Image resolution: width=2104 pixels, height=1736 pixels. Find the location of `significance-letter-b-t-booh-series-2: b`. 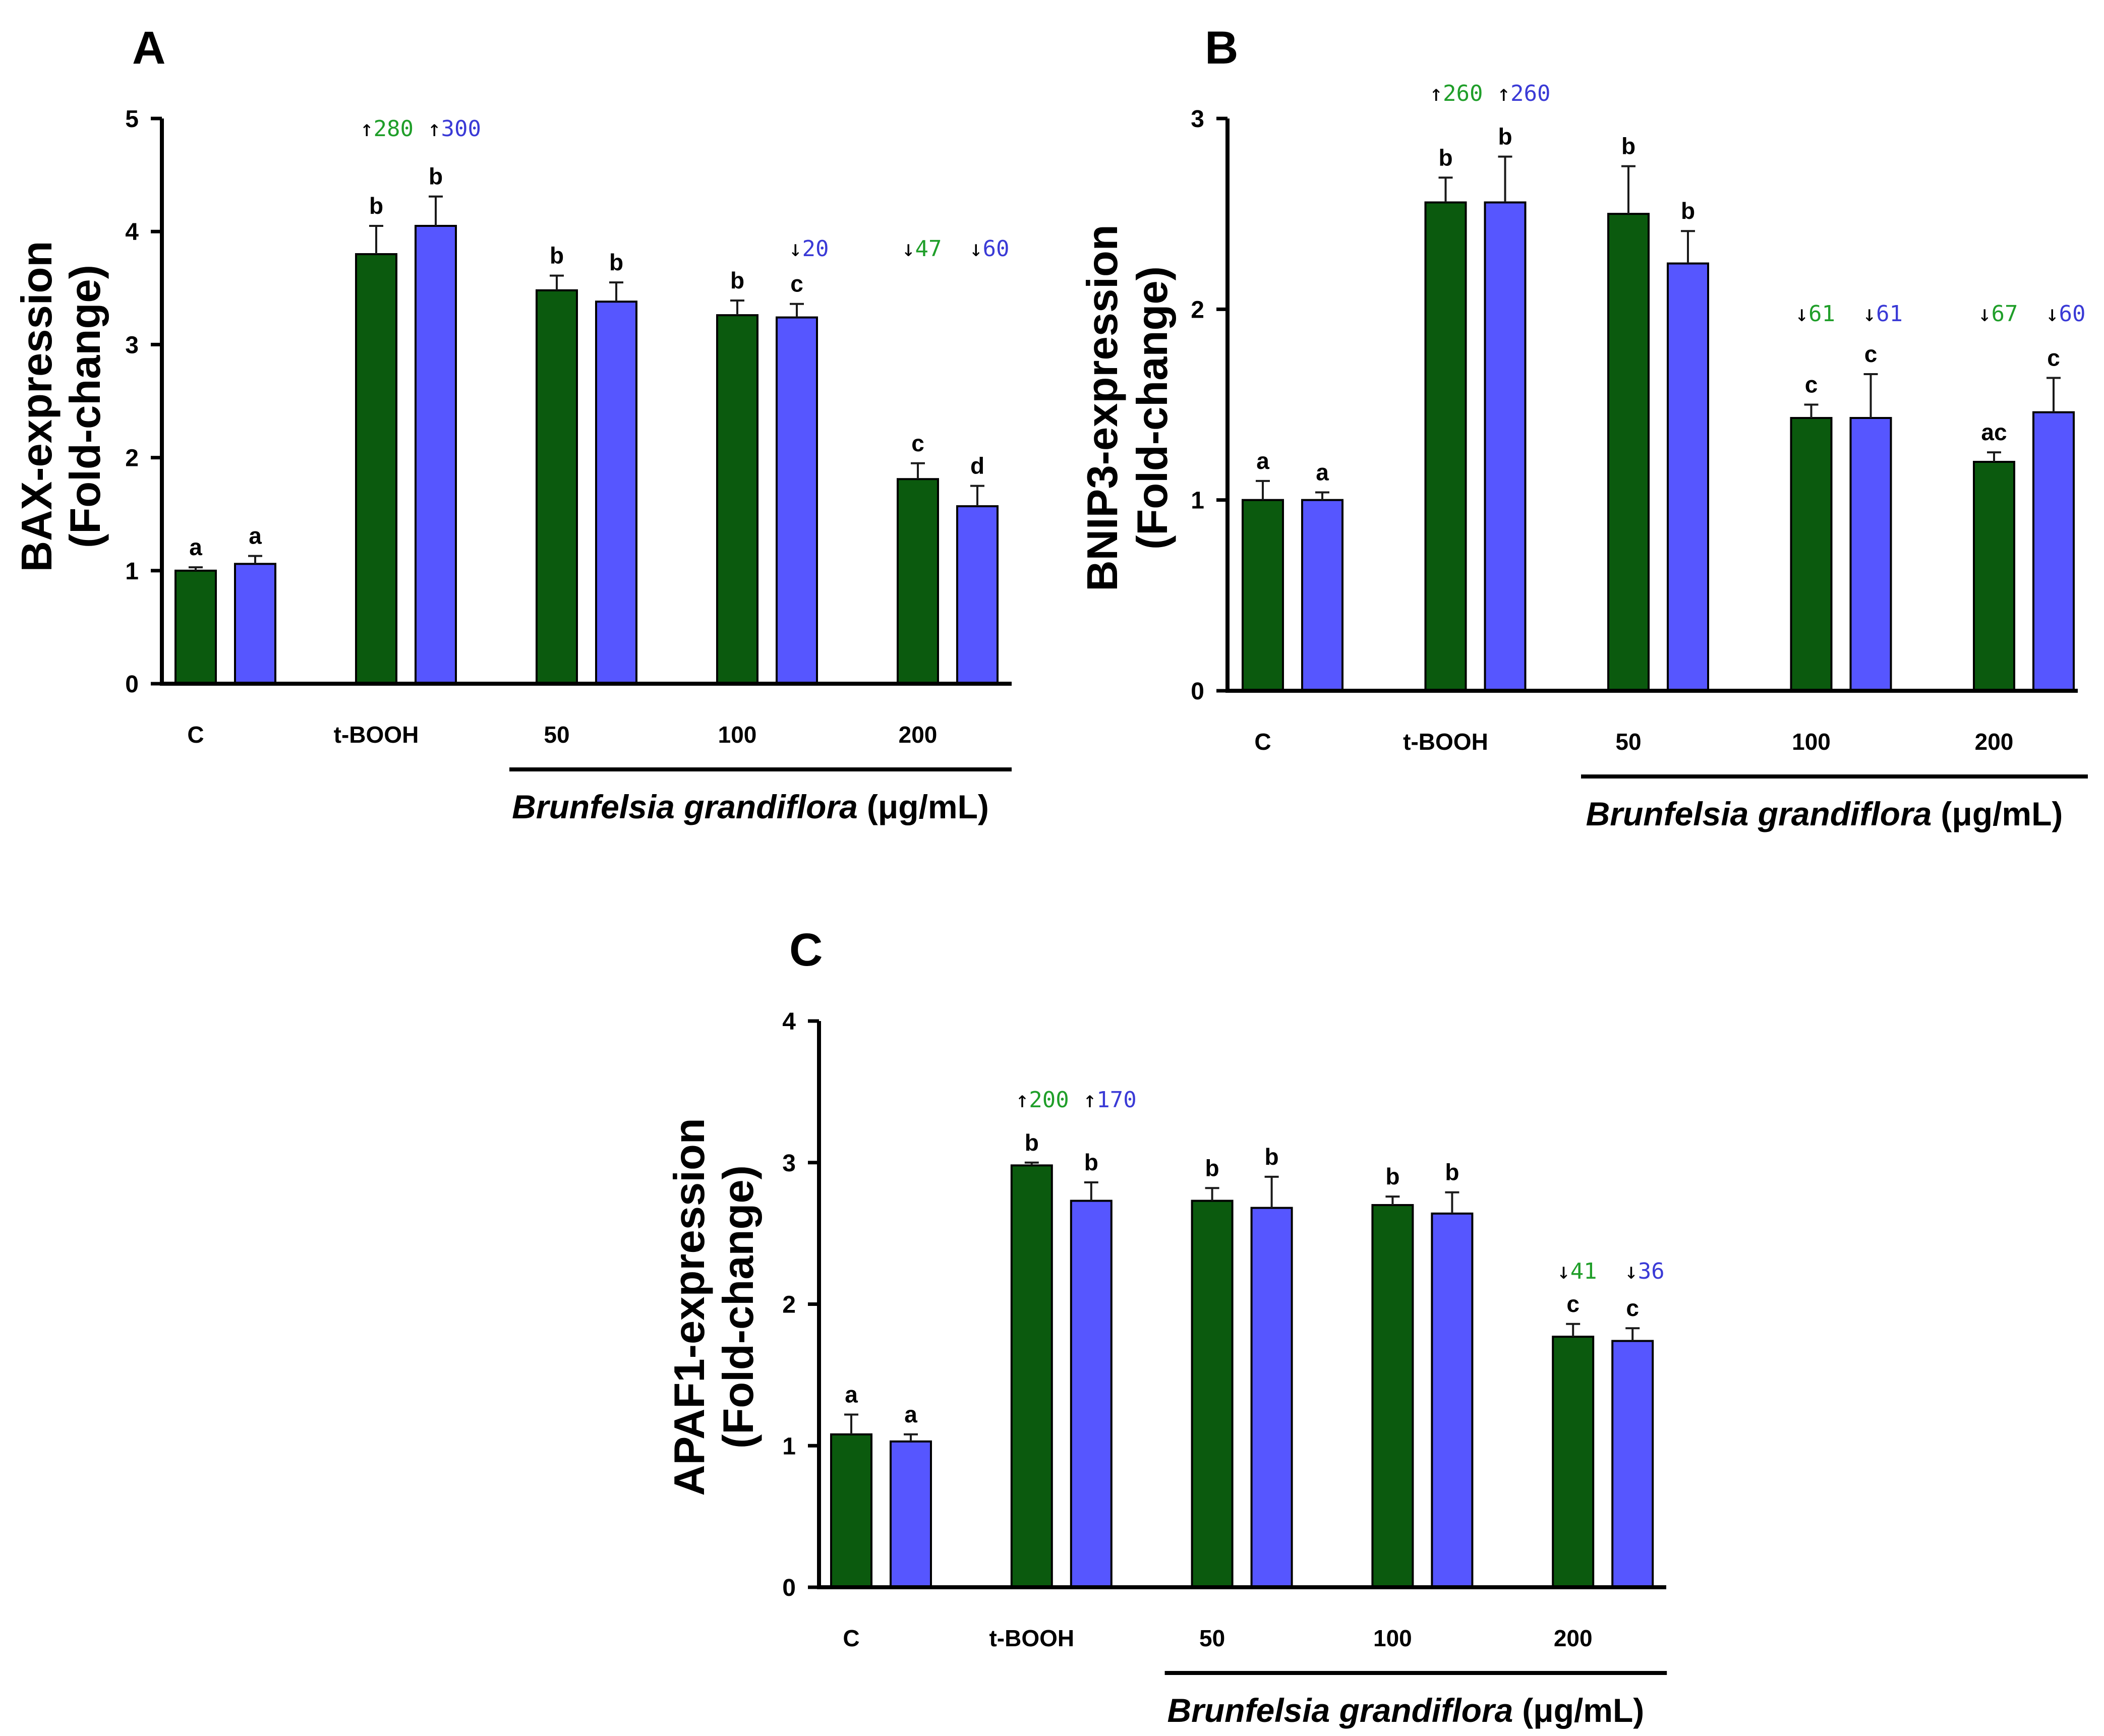

significance-letter-b-t-booh-series-2: b is located at coordinates (1505, 137).